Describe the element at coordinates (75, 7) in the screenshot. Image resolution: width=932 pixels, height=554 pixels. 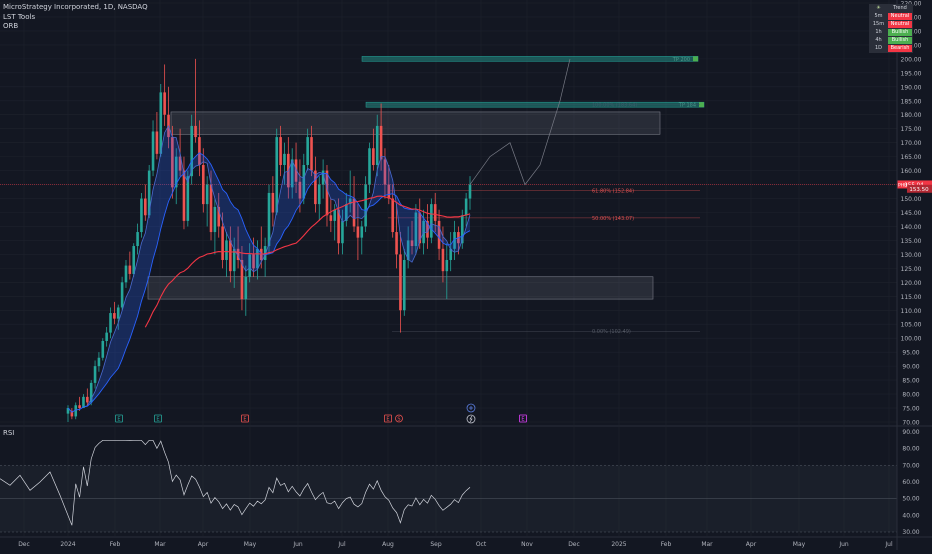
I see `symbol-title: MicroStrategy Incorporated, 1D, NASDAQ` at that location.